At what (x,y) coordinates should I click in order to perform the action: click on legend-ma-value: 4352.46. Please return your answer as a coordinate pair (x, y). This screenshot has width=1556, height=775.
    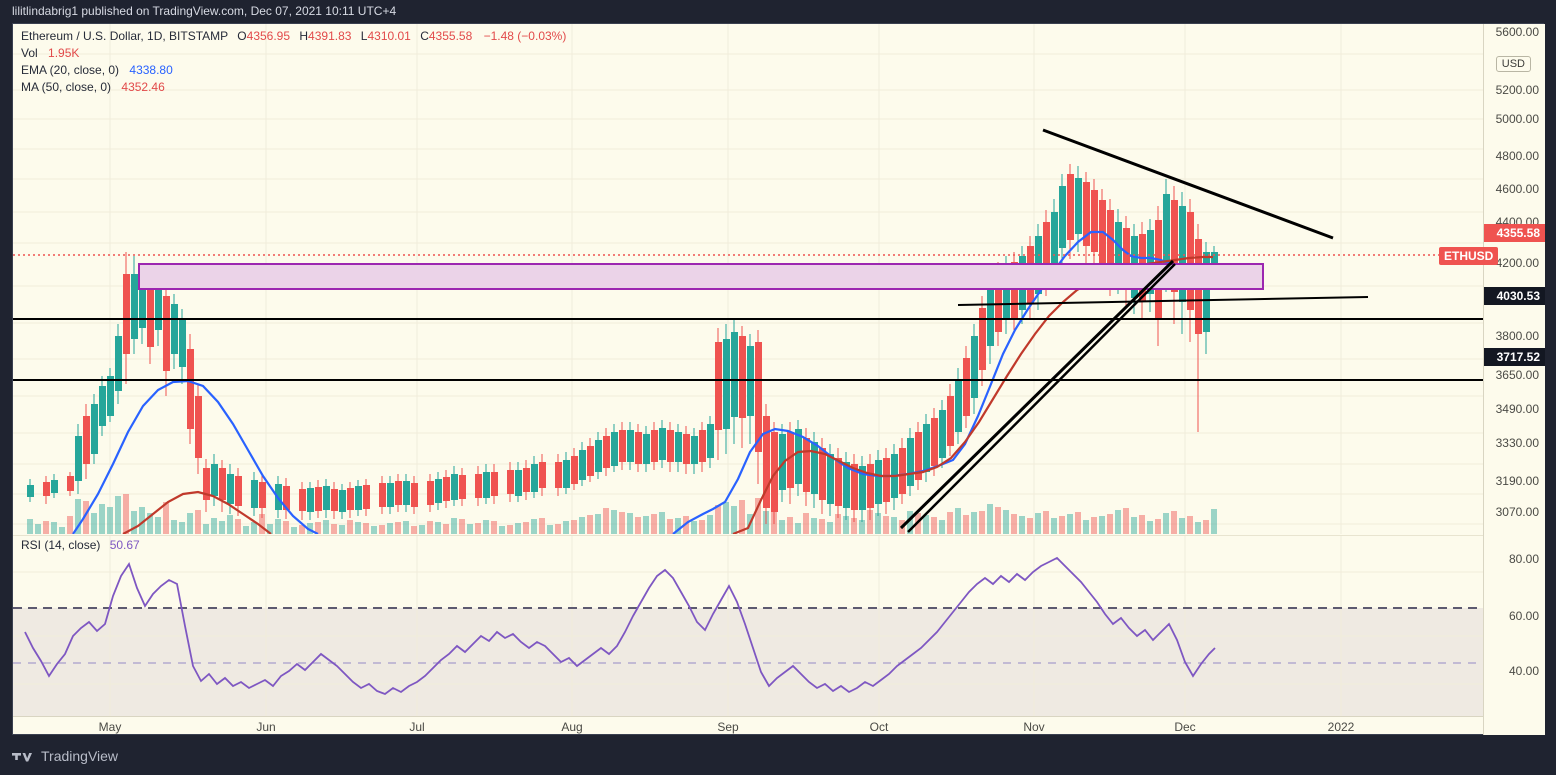
    Looking at the image, I should click on (143, 87).